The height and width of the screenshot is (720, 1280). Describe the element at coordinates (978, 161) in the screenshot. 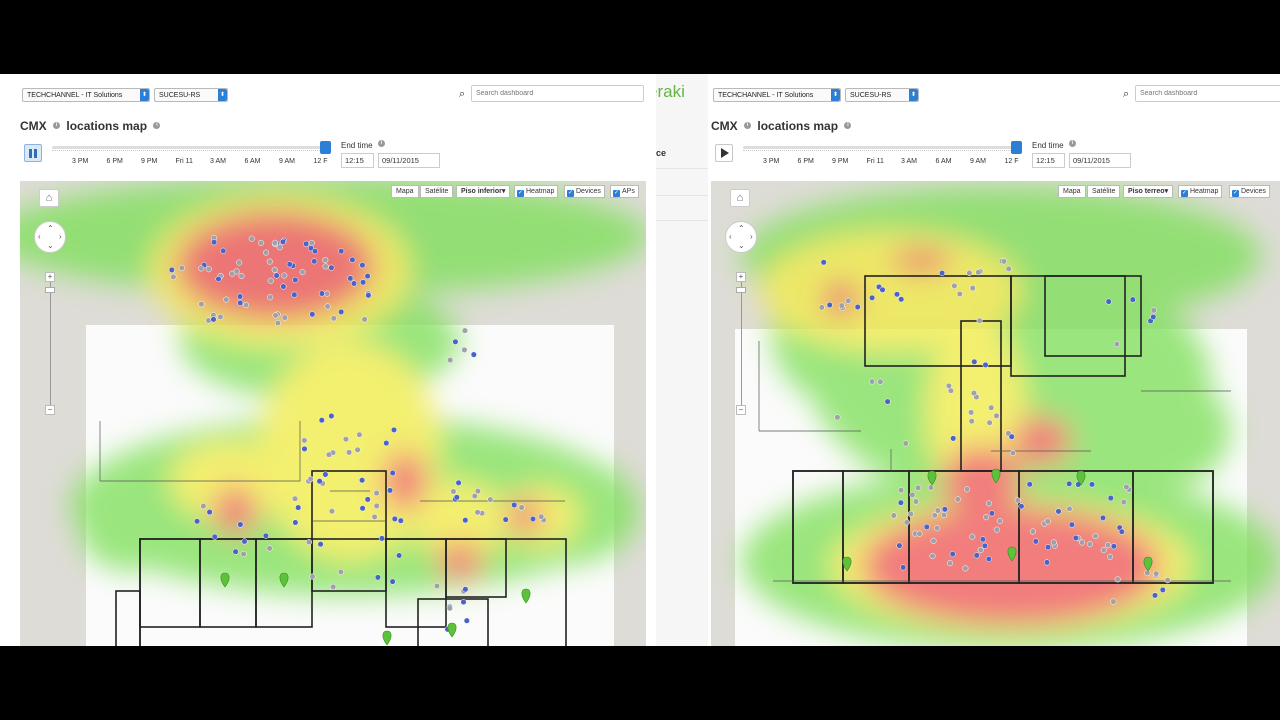

I see `timeline-tick-label: 9 AM` at that location.